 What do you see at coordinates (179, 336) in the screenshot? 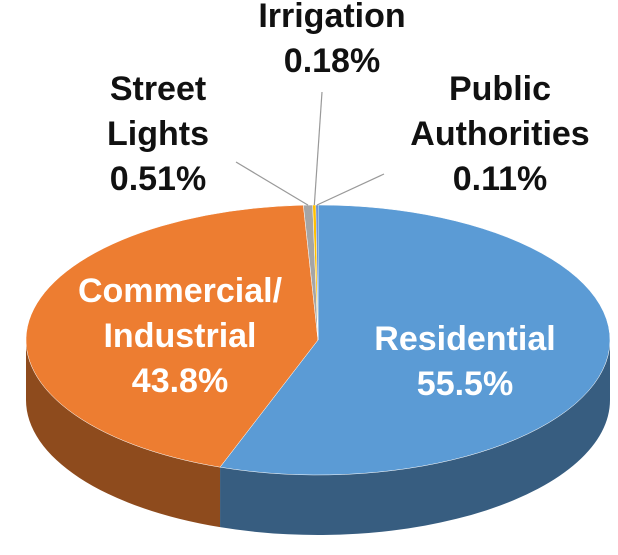
I see `label-line: Industrial` at bounding box center [179, 336].